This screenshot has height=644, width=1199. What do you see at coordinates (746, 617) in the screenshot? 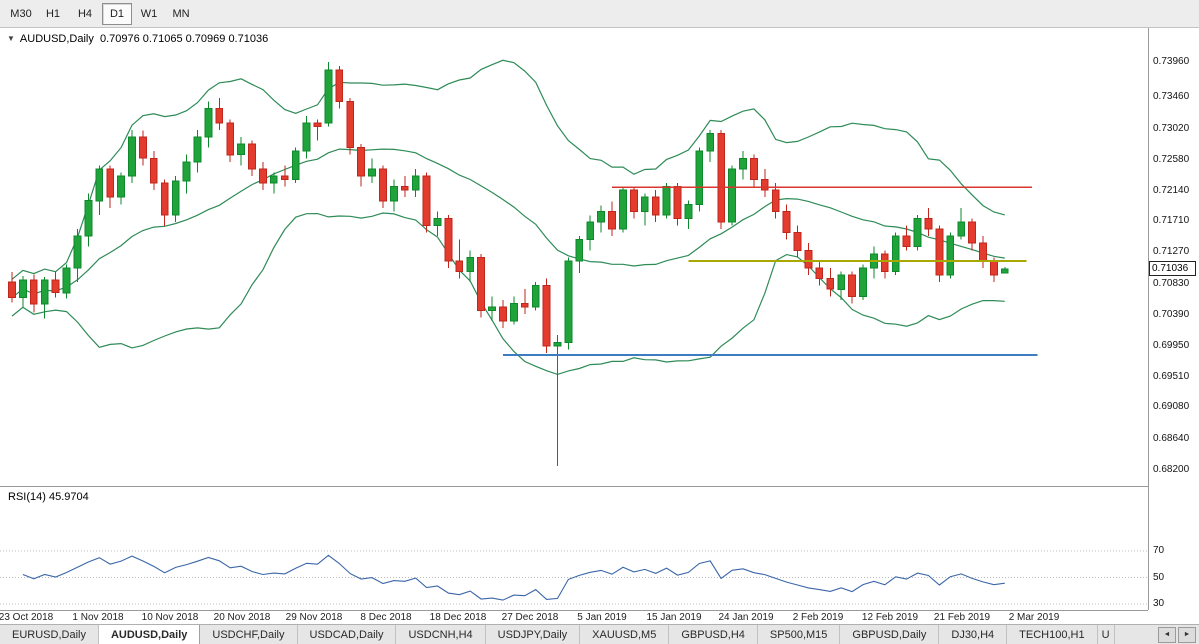
I see `date-axis-label: 24 Jan 2019` at bounding box center [746, 617].